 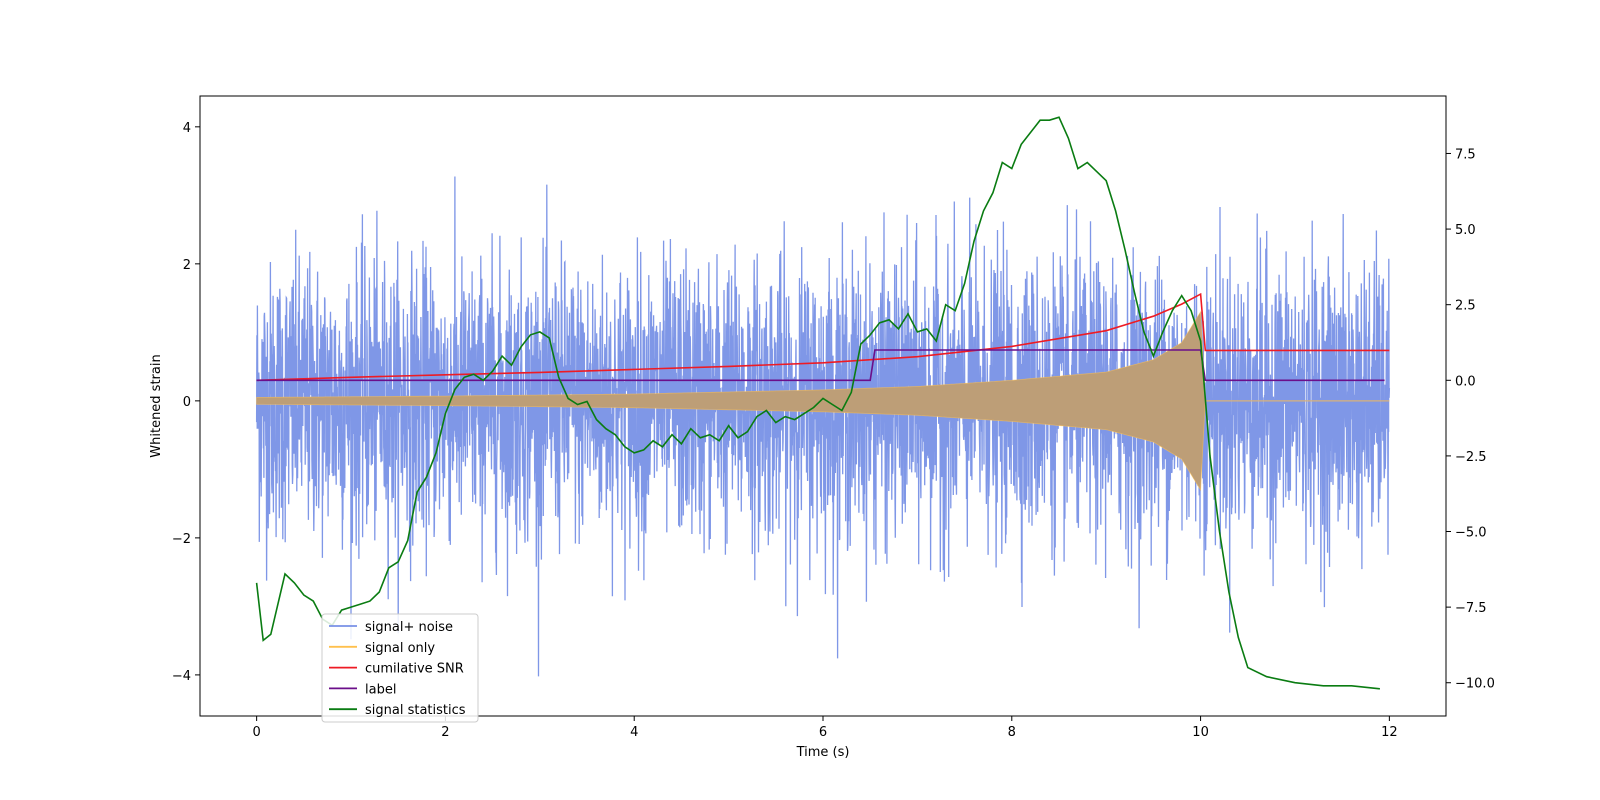 I want to click on x-tick-label: 6, so click(x=823, y=732).